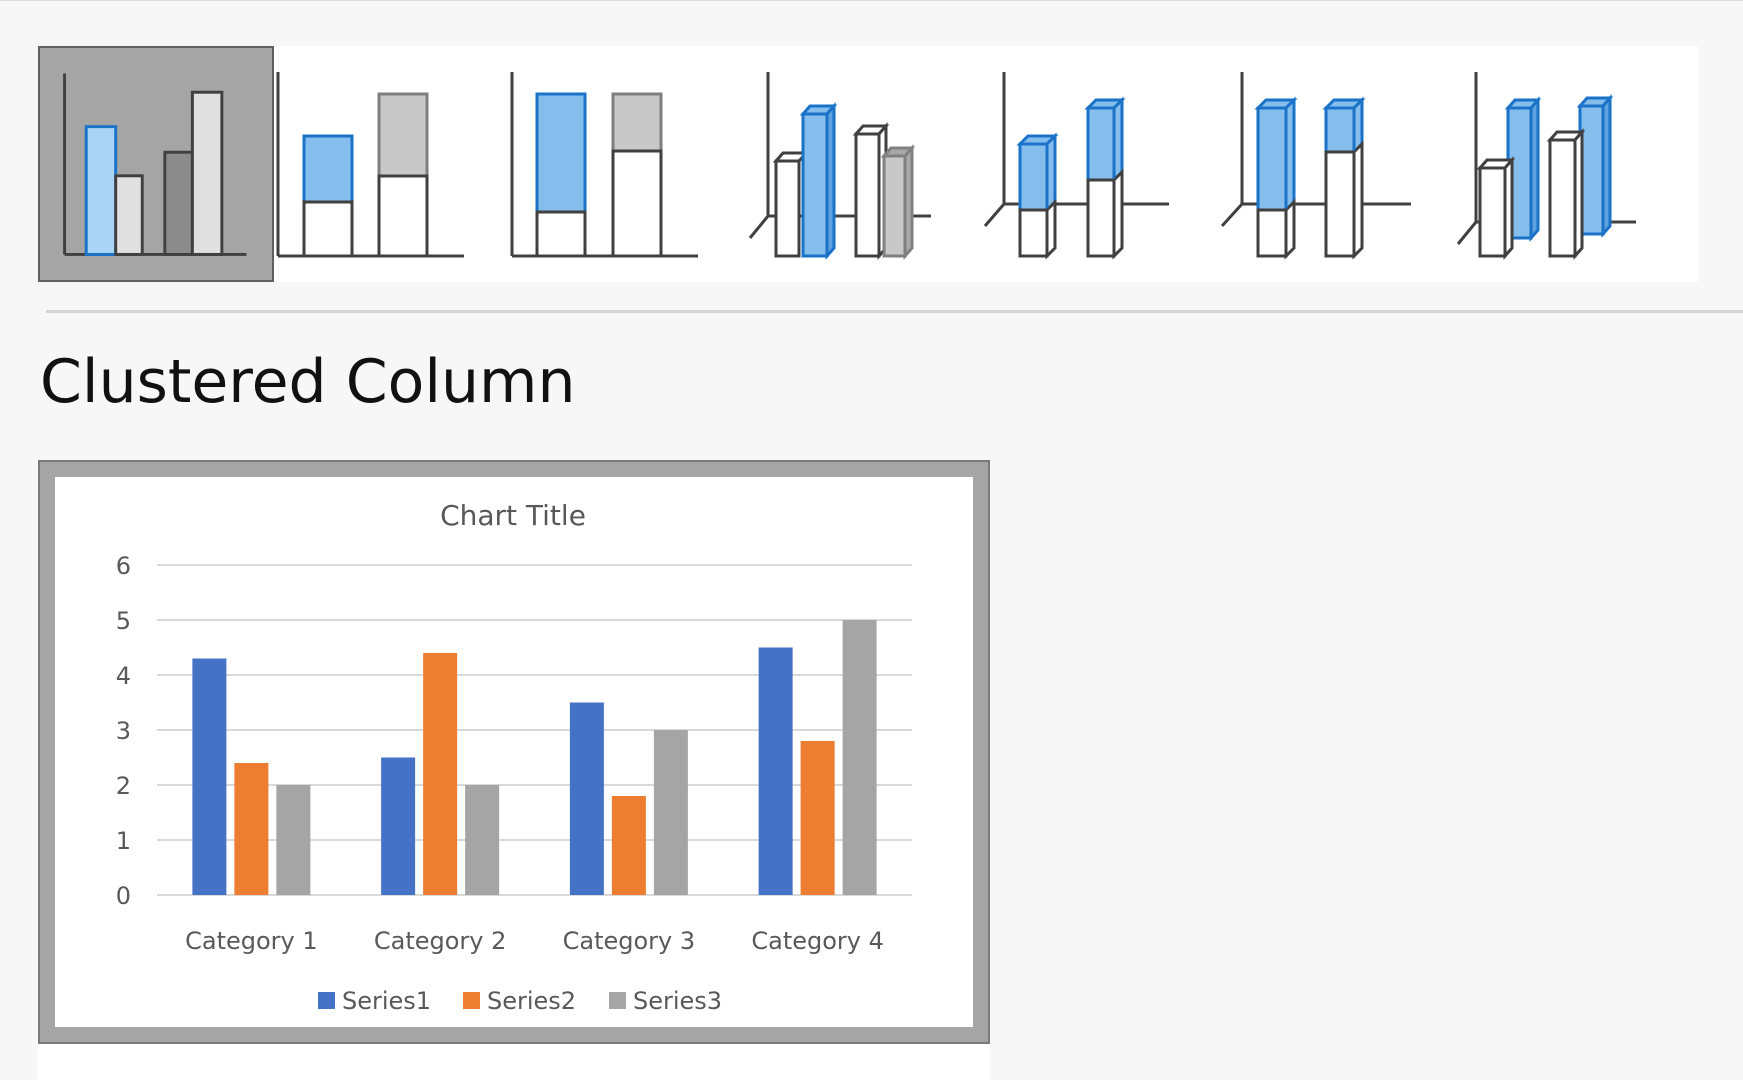  I want to click on bottom-strip, so click(514, 1062).